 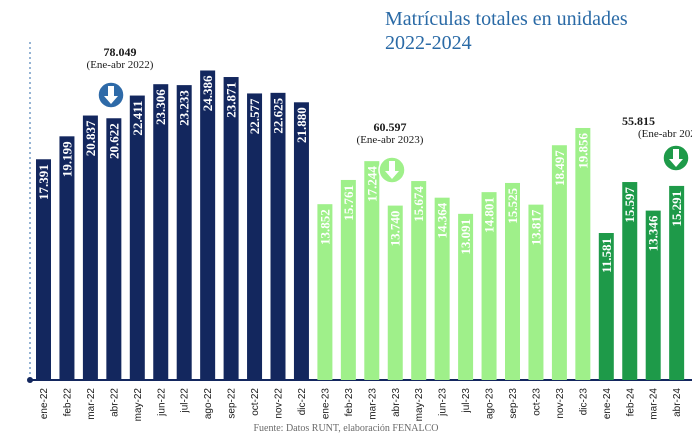 I want to click on value-label-may-22: 22.411, so click(x=137, y=118).